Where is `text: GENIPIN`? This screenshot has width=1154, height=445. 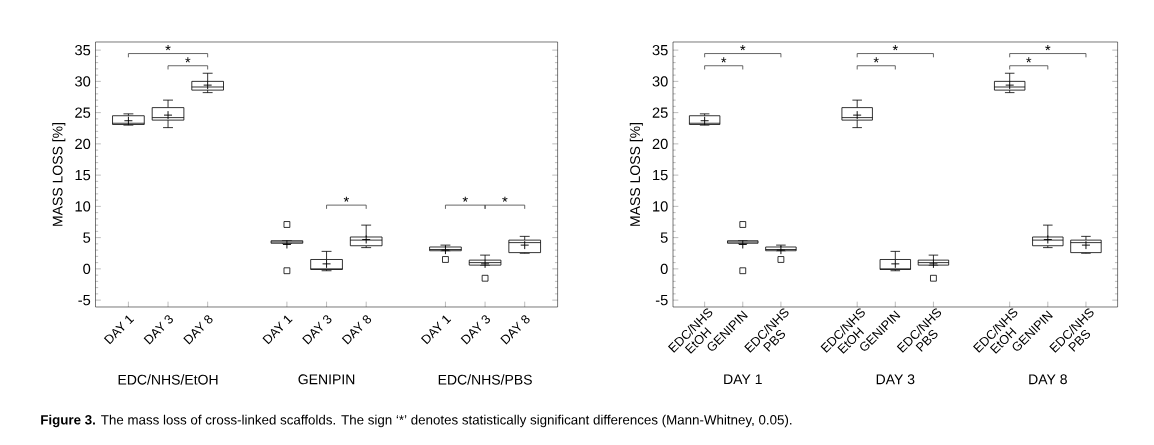
text: GENIPIN is located at coordinates (326, 379).